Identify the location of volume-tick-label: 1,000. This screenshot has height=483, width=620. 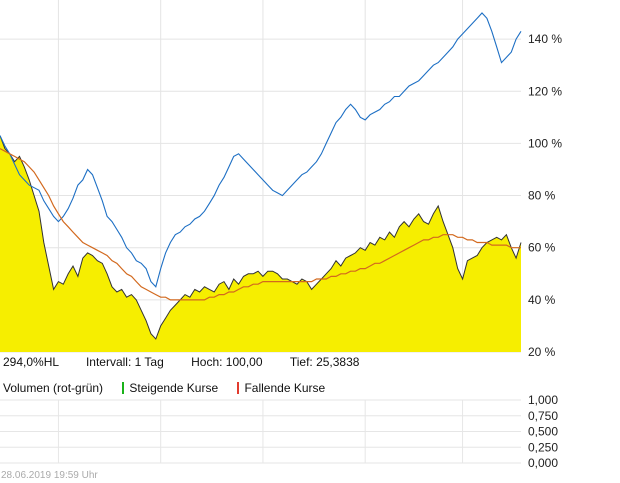
(543, 400).